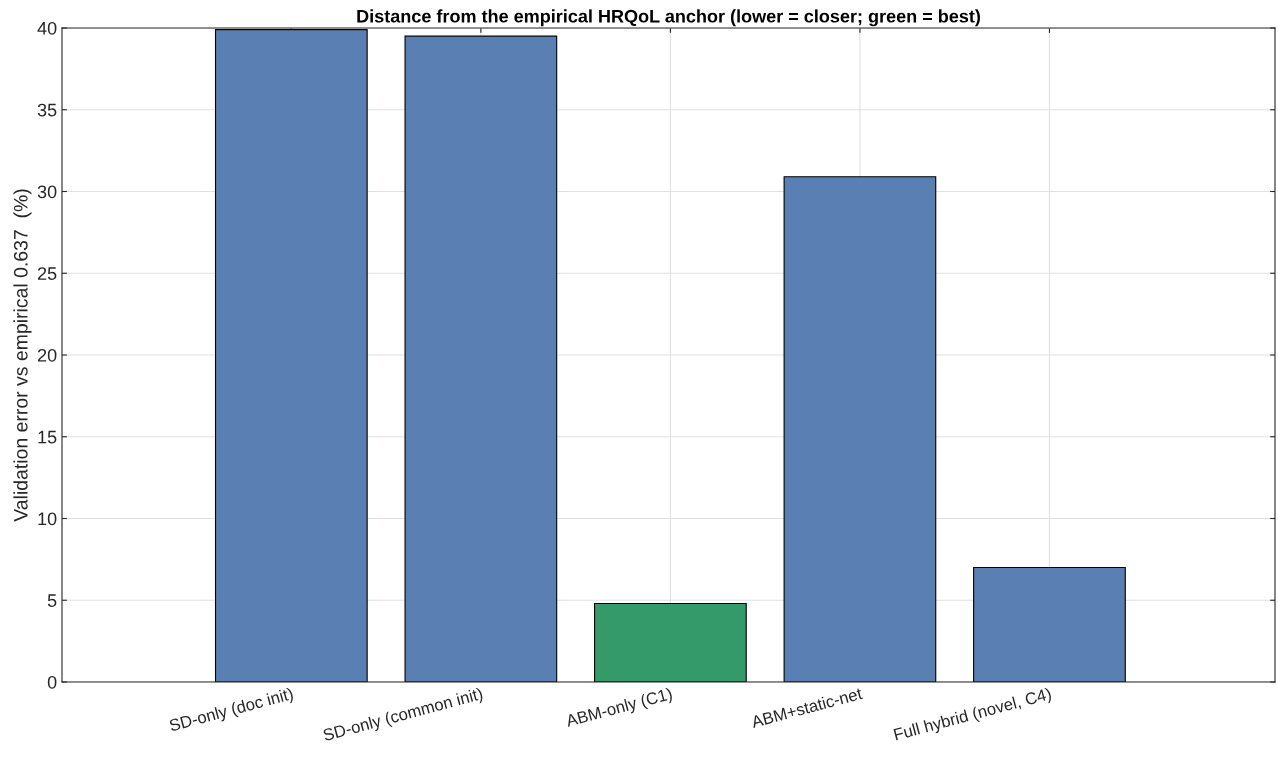 The image size is (1278, 775). Describe the element at coordinates (668, 18) in the screenshot. I see `chart-title: Distance from the empirical HRQoL anchor (lower = closer; green = best)` at that location.